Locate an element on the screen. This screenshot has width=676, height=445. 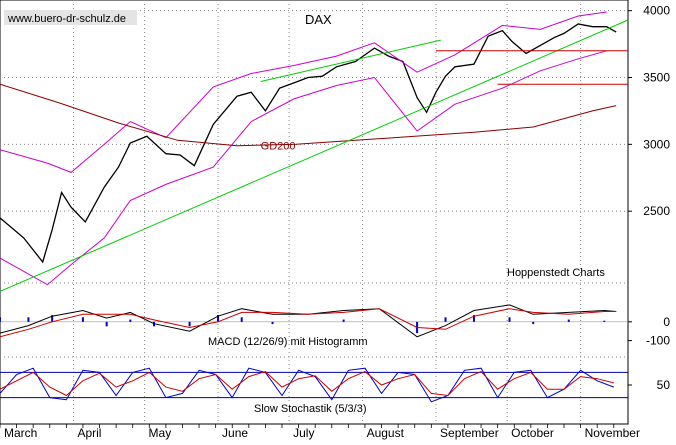
stochastic-label-box is located at coordinates (314, 407).